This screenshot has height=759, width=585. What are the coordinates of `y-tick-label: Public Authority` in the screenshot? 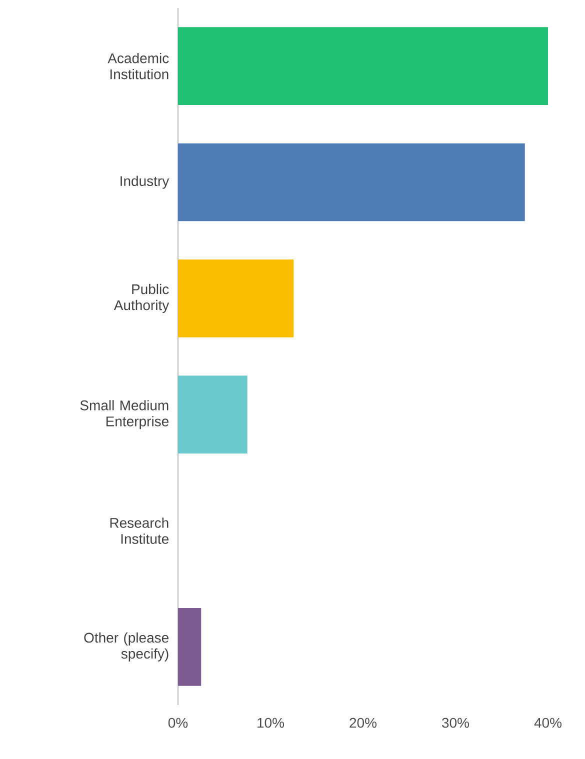 It's located at (142, 298).